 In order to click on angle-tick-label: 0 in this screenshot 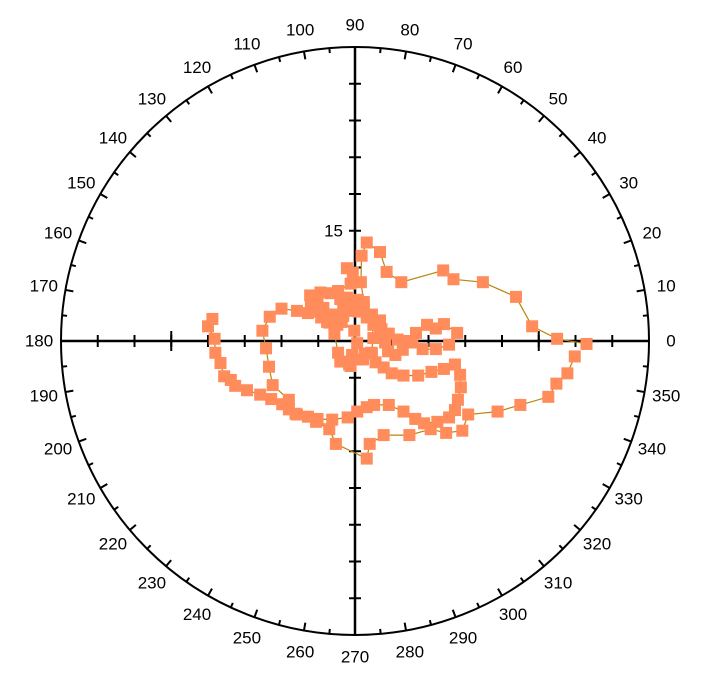, I will do `click(670, 341)`.